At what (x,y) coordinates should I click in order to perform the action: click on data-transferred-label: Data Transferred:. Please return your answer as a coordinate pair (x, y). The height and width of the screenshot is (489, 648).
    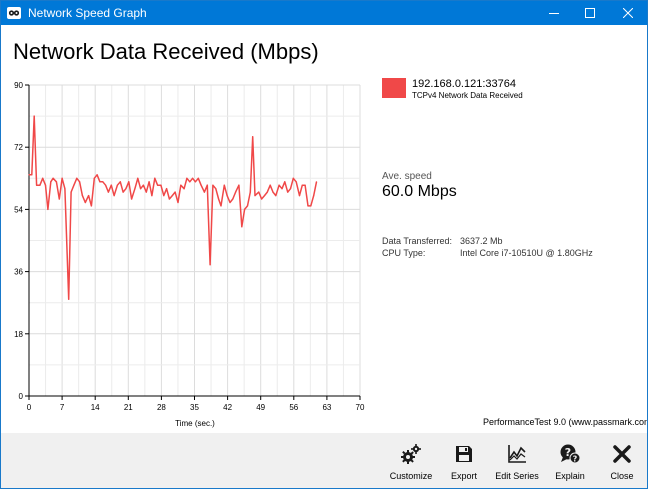
    Looking at the image, I should click on (417, 241).